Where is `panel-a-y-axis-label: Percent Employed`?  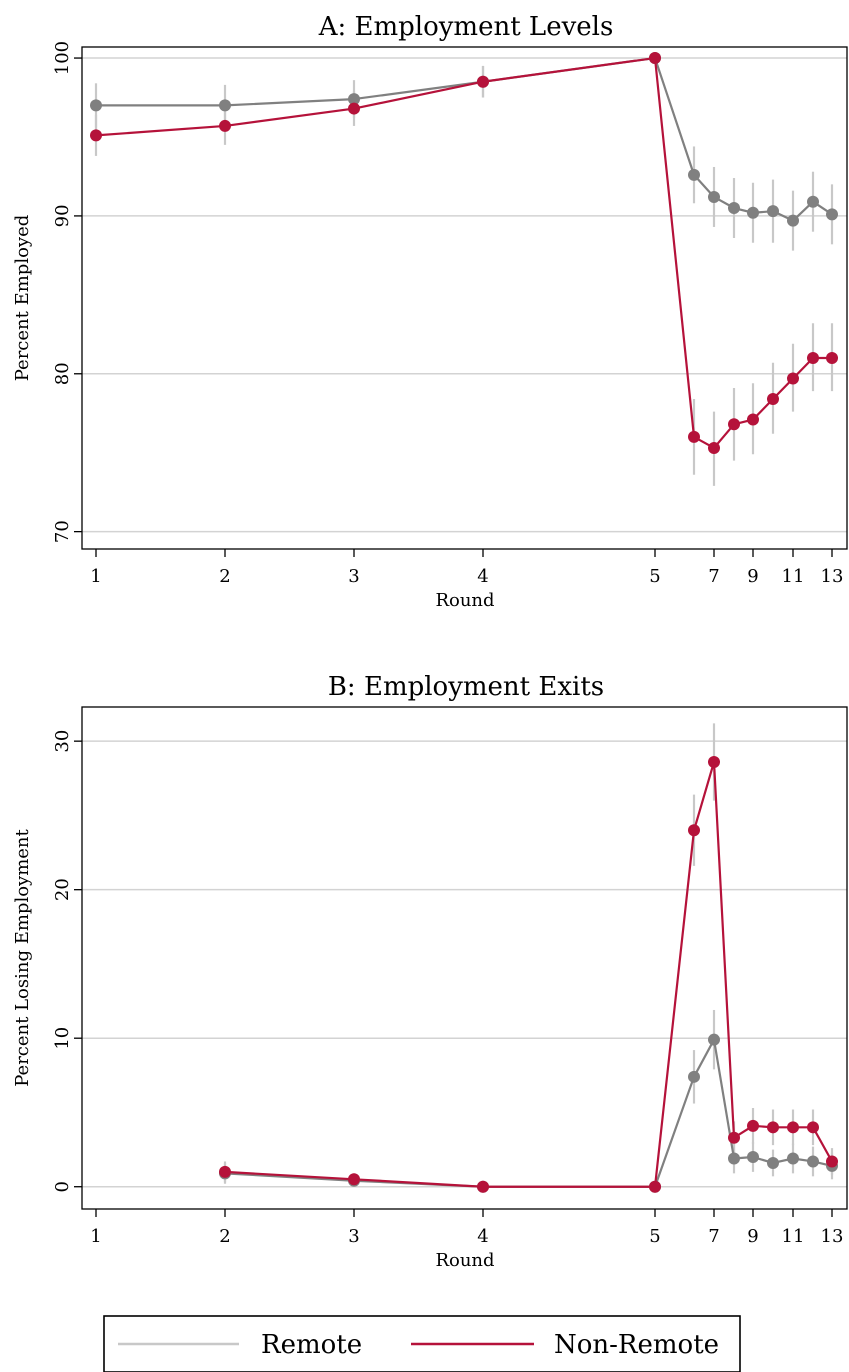 panel-a-y-axis-label: Percent Employed is located at coordinates (22, 298).